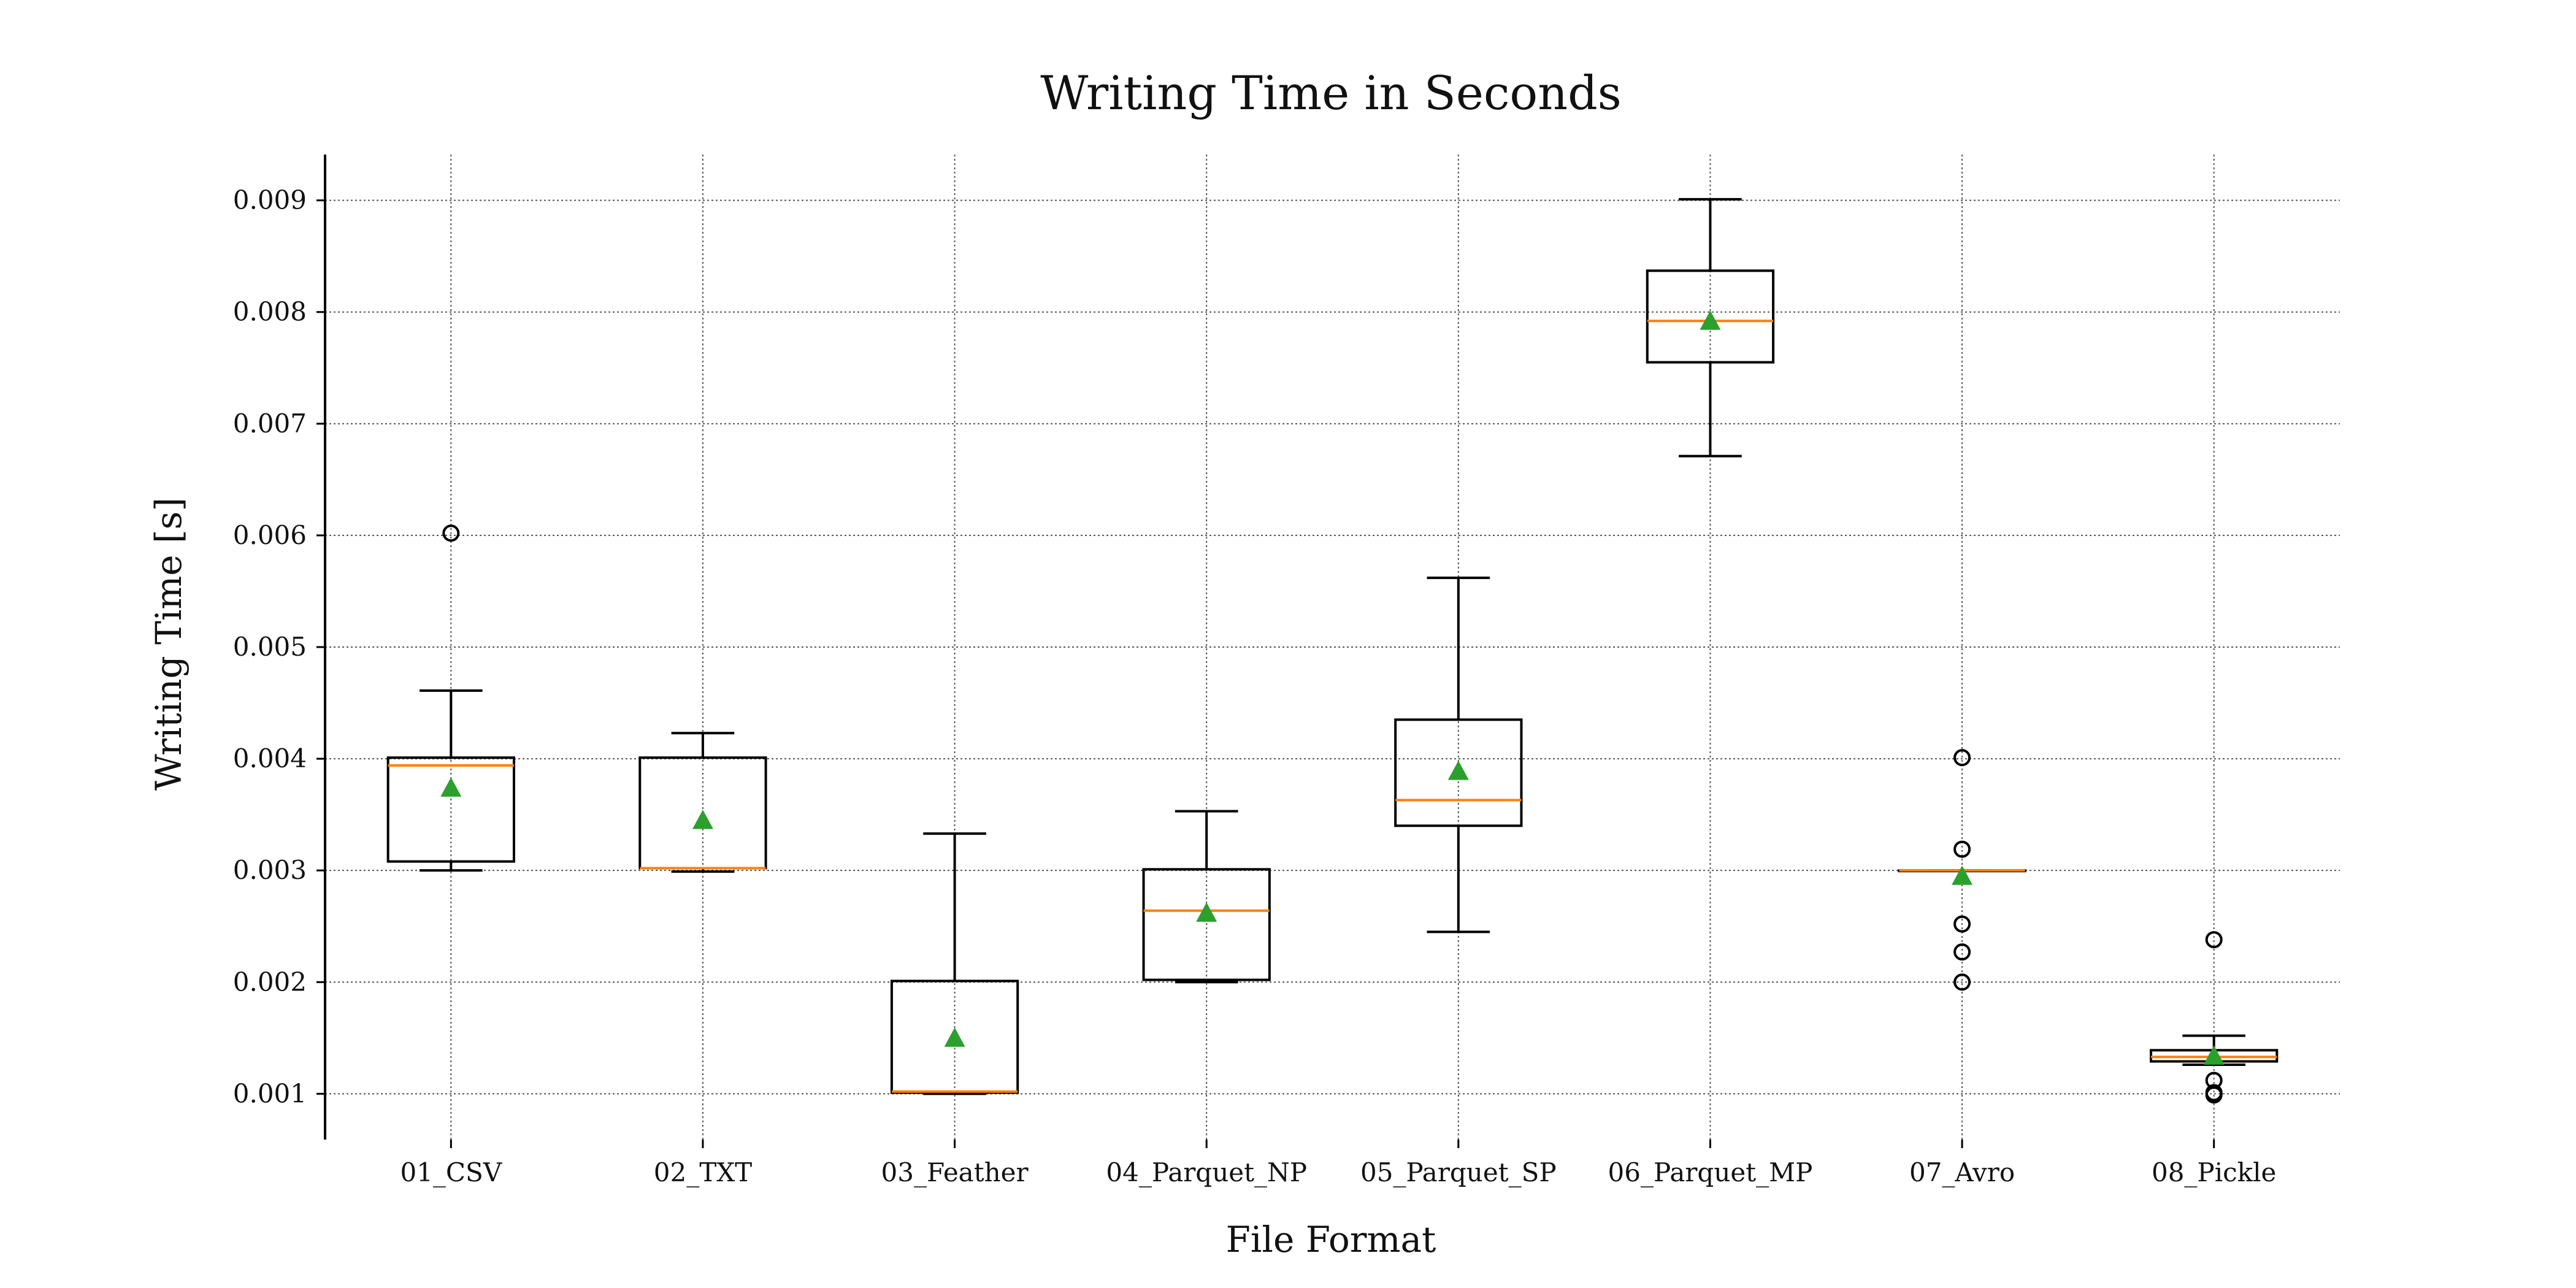 This screenshot has width=2576, height=1288. I want to click on x-axis-title: File Format, so click(1331, 1239).